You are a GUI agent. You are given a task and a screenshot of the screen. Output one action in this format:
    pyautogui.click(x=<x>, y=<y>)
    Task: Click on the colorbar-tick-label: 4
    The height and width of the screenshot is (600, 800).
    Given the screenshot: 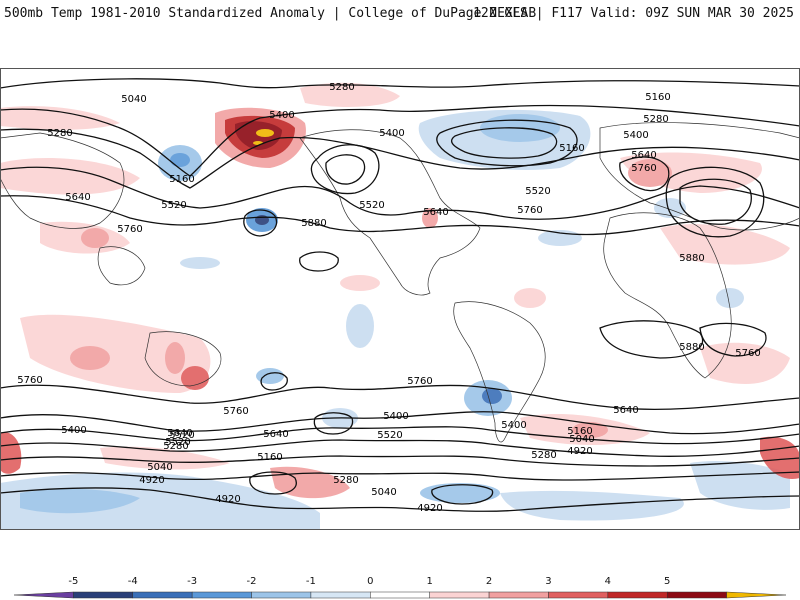 What is the action you would take?
    pyautogui.click(x=608, y=581)
    